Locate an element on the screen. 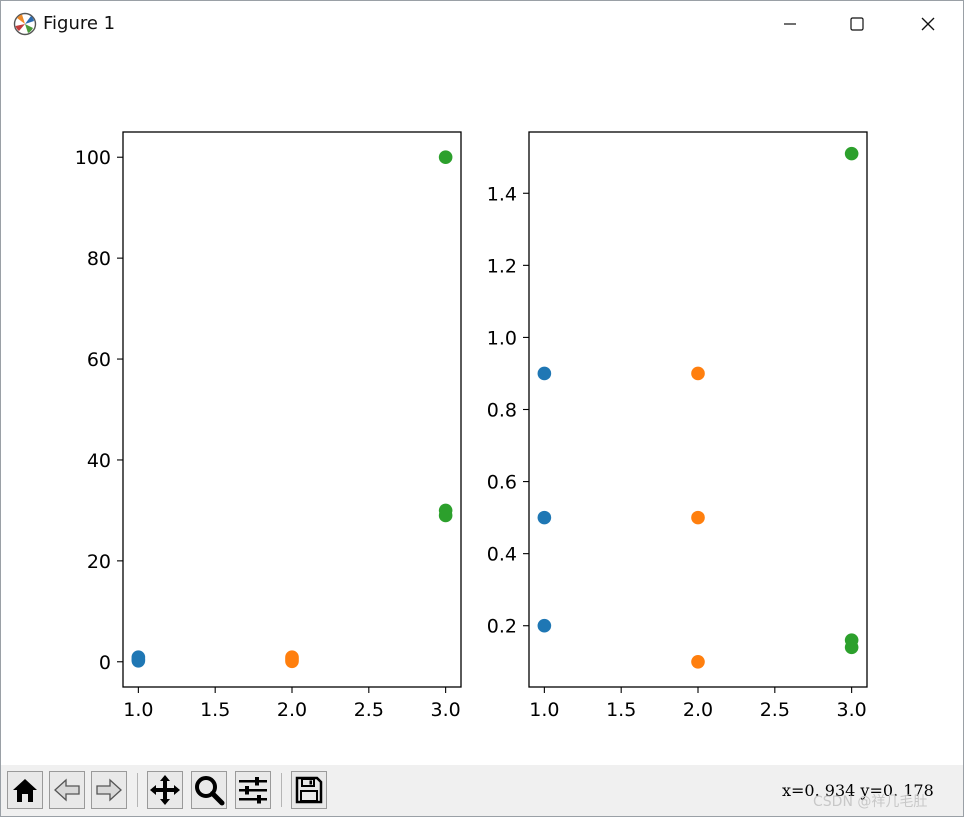  zoom-button is located at coordinates (209, 790).